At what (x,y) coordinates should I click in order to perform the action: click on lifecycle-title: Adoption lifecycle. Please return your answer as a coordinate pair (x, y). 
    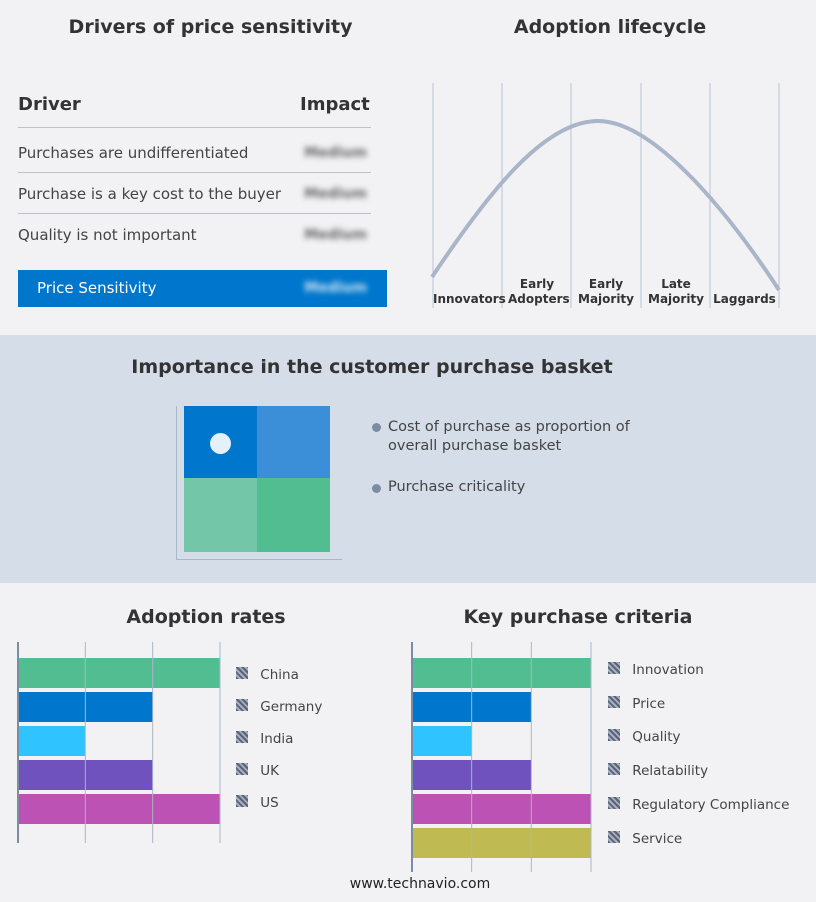
    Looking at the image, I should click on (610, 27).